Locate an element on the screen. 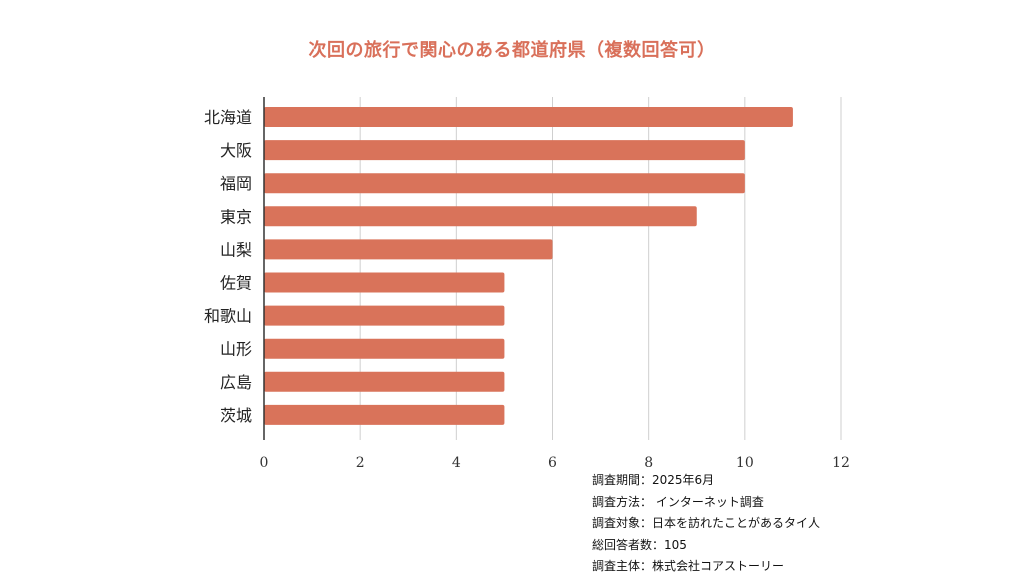 The height and width of the screenshot is (578, 1024). x-tick-label-4: 4 is located at coordinates (456, 463).